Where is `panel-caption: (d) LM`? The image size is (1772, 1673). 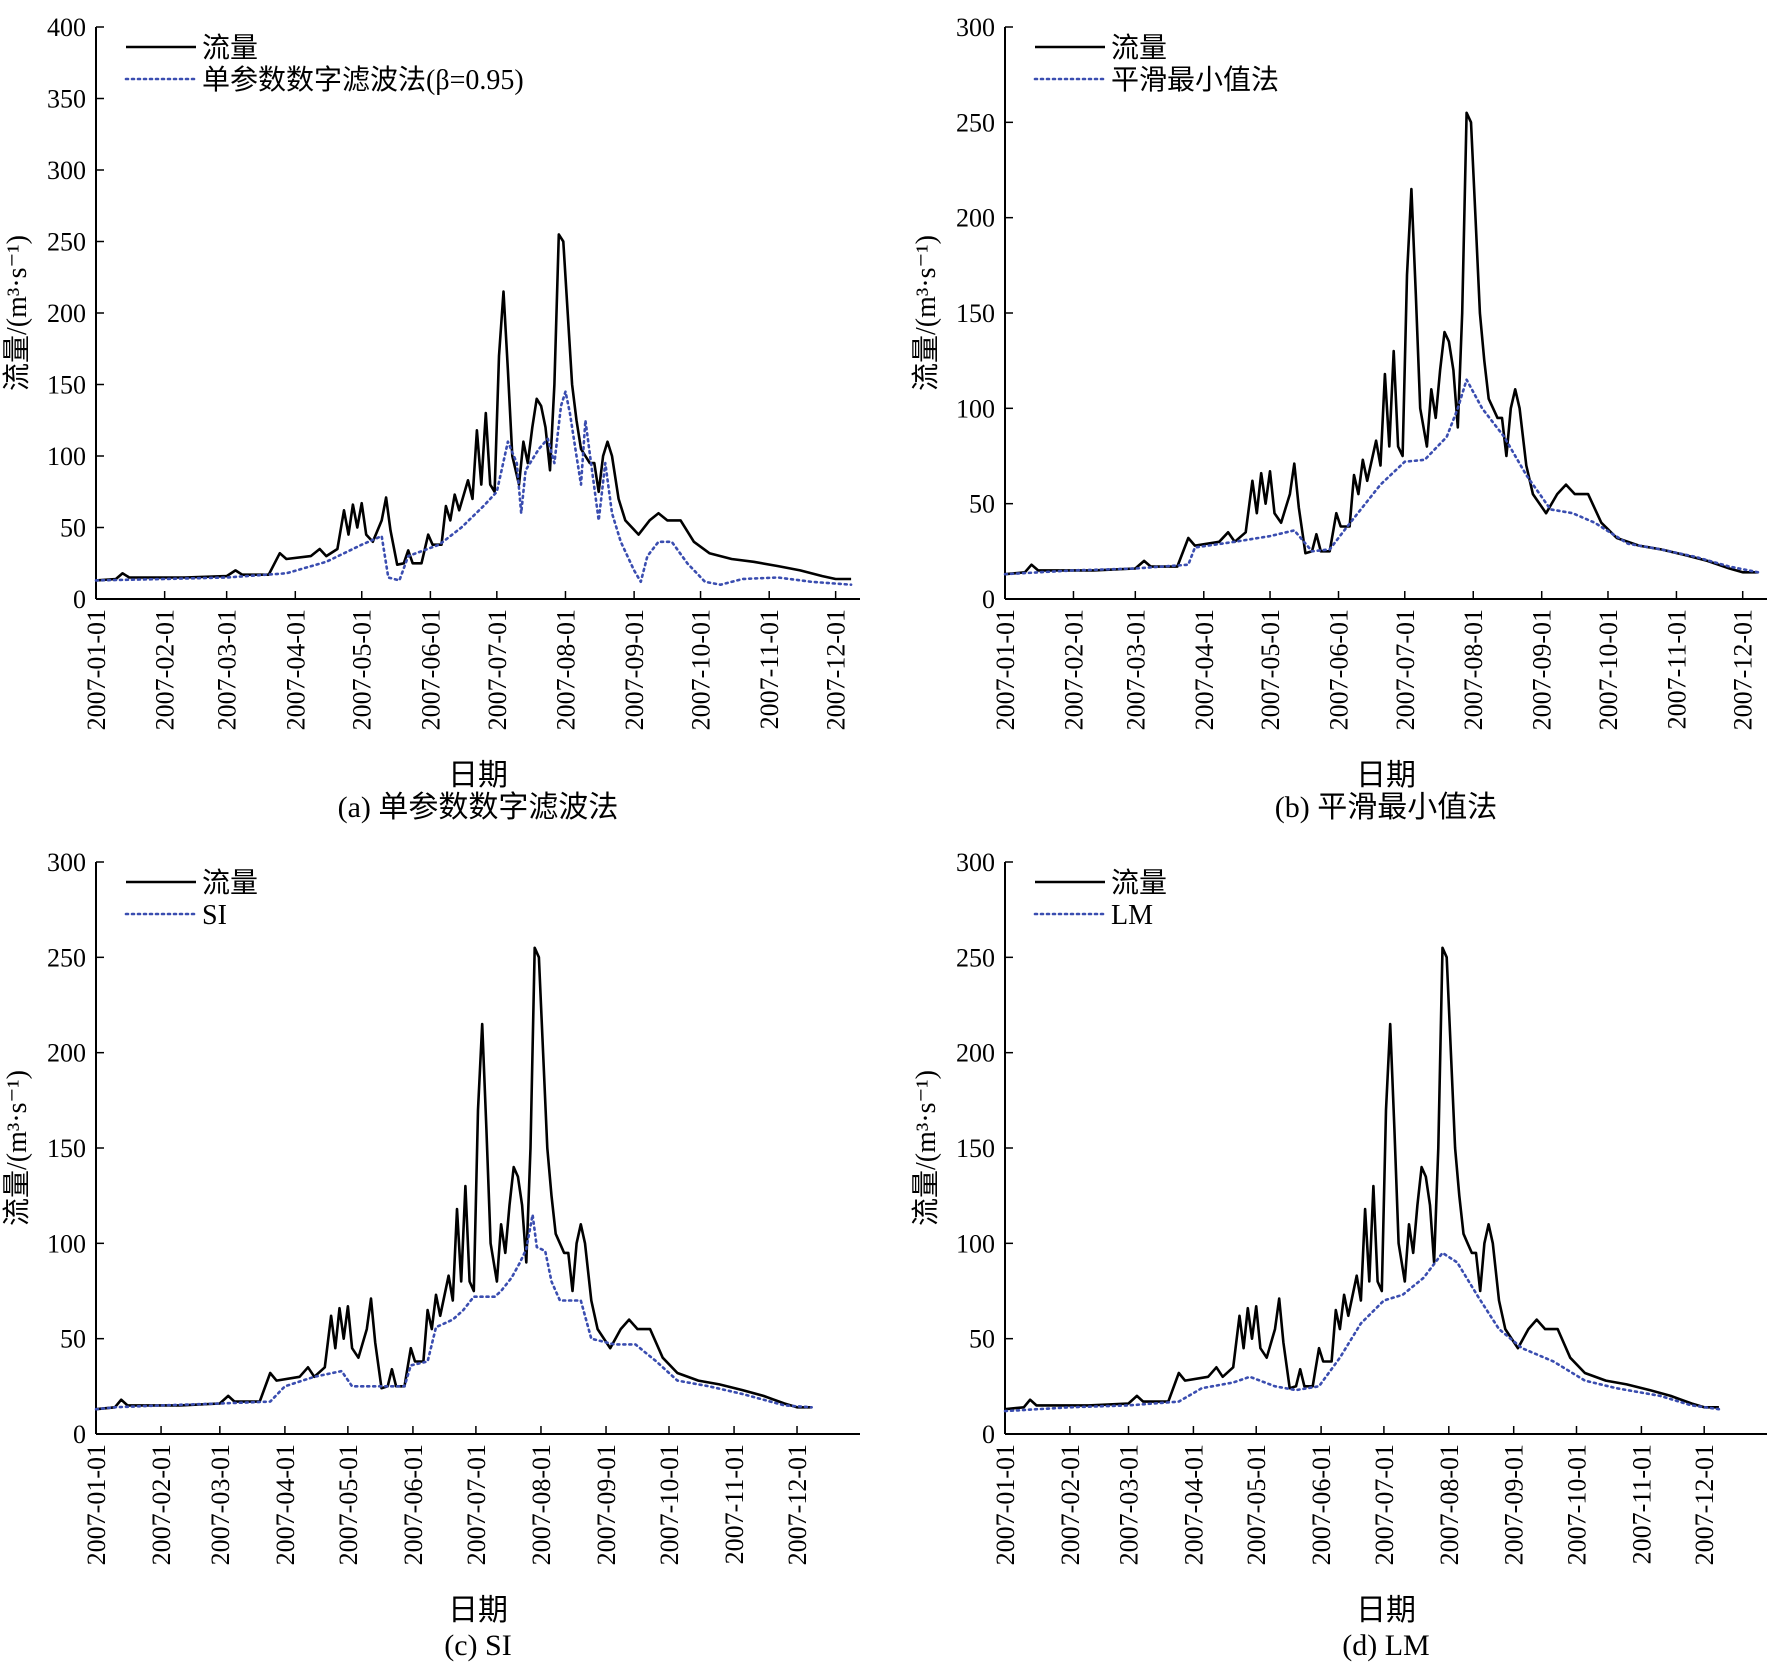
panel-caption: (d) LM is located at coordinates (1385, 1645).